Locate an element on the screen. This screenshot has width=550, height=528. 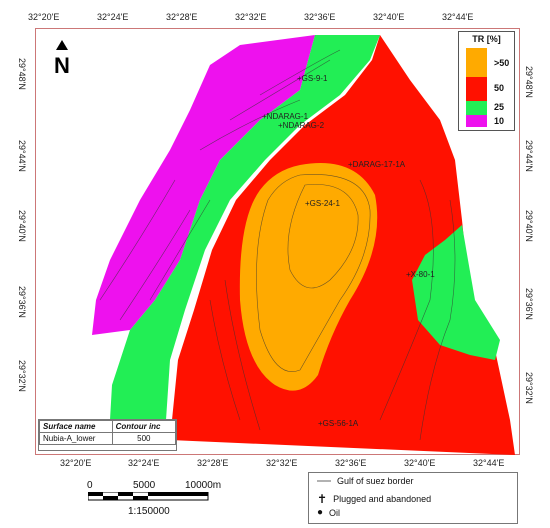
surface-name-value: Nubia-A_lower is located at coordinates (76, 438).